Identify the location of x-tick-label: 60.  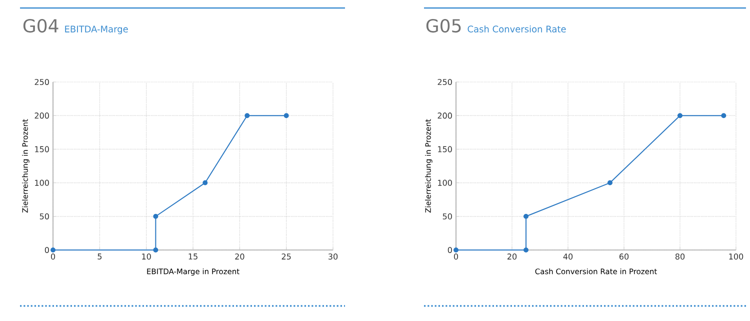
(624, 257).